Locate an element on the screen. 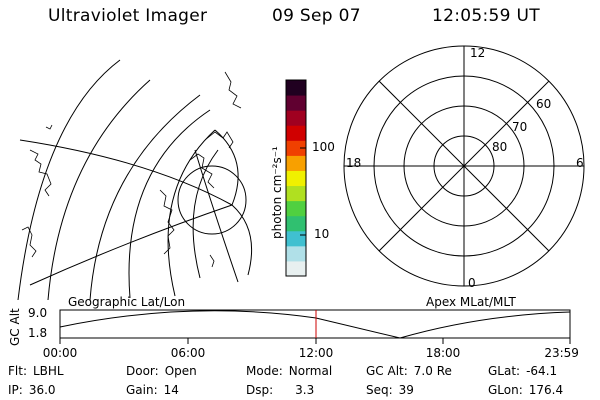 The width and height of the screenshot is (600, 400). status-glat-key: GLat: is located at coordinates (504, 371).